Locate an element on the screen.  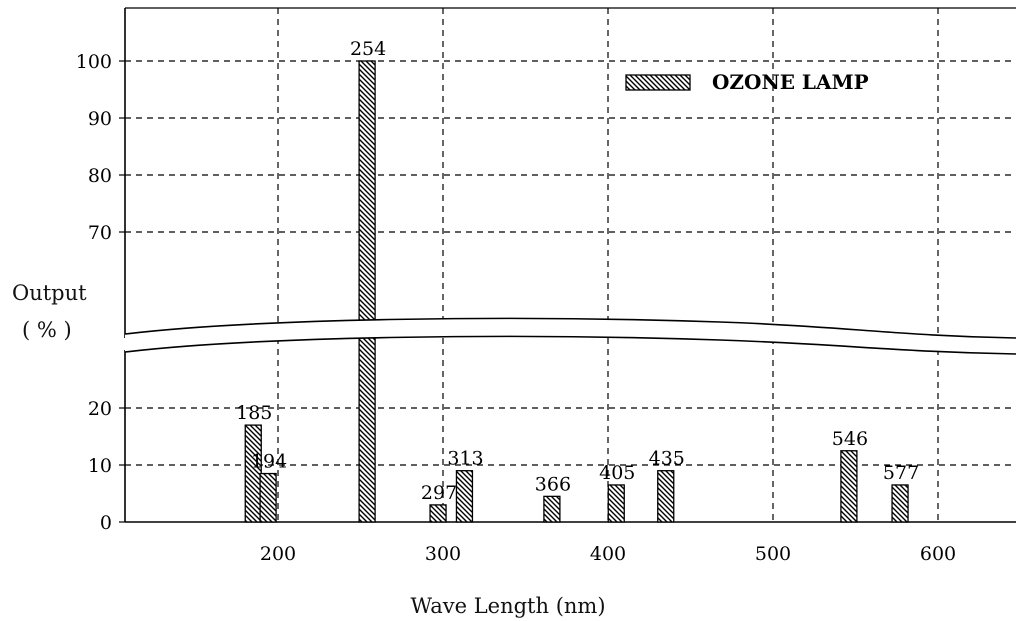
bar-label-313: 313 is located at coordinates (465, 459).